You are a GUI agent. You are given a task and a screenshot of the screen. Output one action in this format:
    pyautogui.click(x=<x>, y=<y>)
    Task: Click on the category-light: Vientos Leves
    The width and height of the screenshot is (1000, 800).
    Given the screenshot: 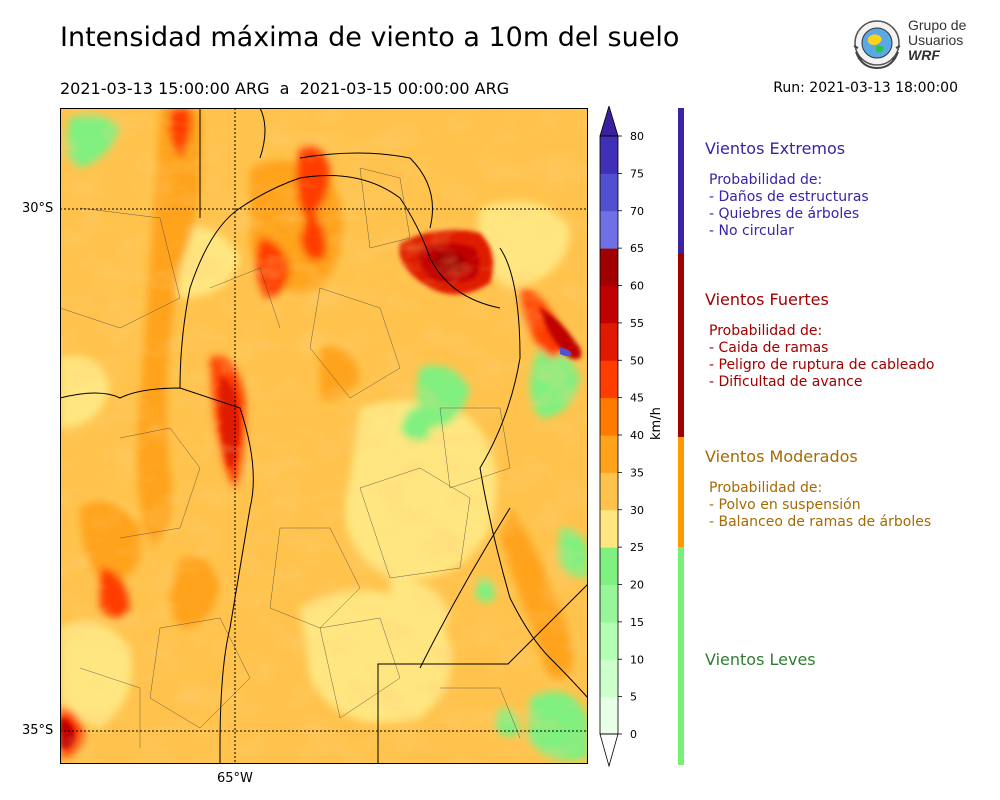 What is the action you would take?
    pyautogui.click(x=760, y=659)
    